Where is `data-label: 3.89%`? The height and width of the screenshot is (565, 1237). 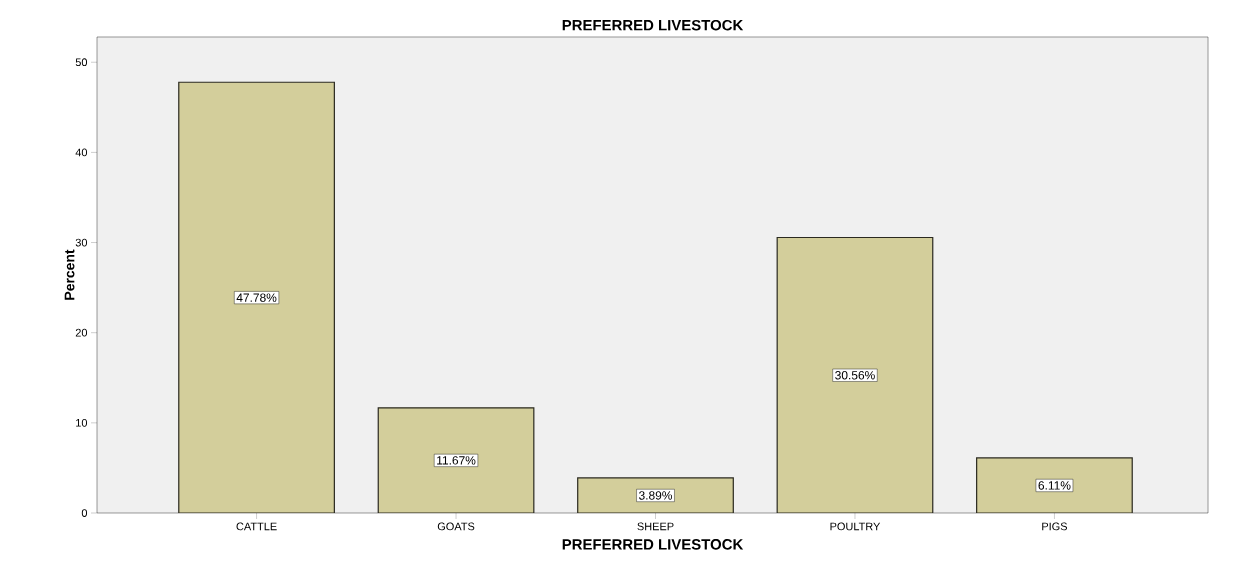
data-label: 3.89% is located at coordinates (656, 495).